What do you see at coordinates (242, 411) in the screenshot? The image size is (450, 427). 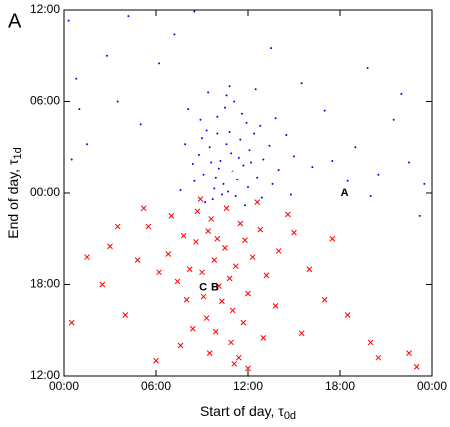 I see `x-axis-label-text: Start of day, τ` at bounding box center [242, 411].